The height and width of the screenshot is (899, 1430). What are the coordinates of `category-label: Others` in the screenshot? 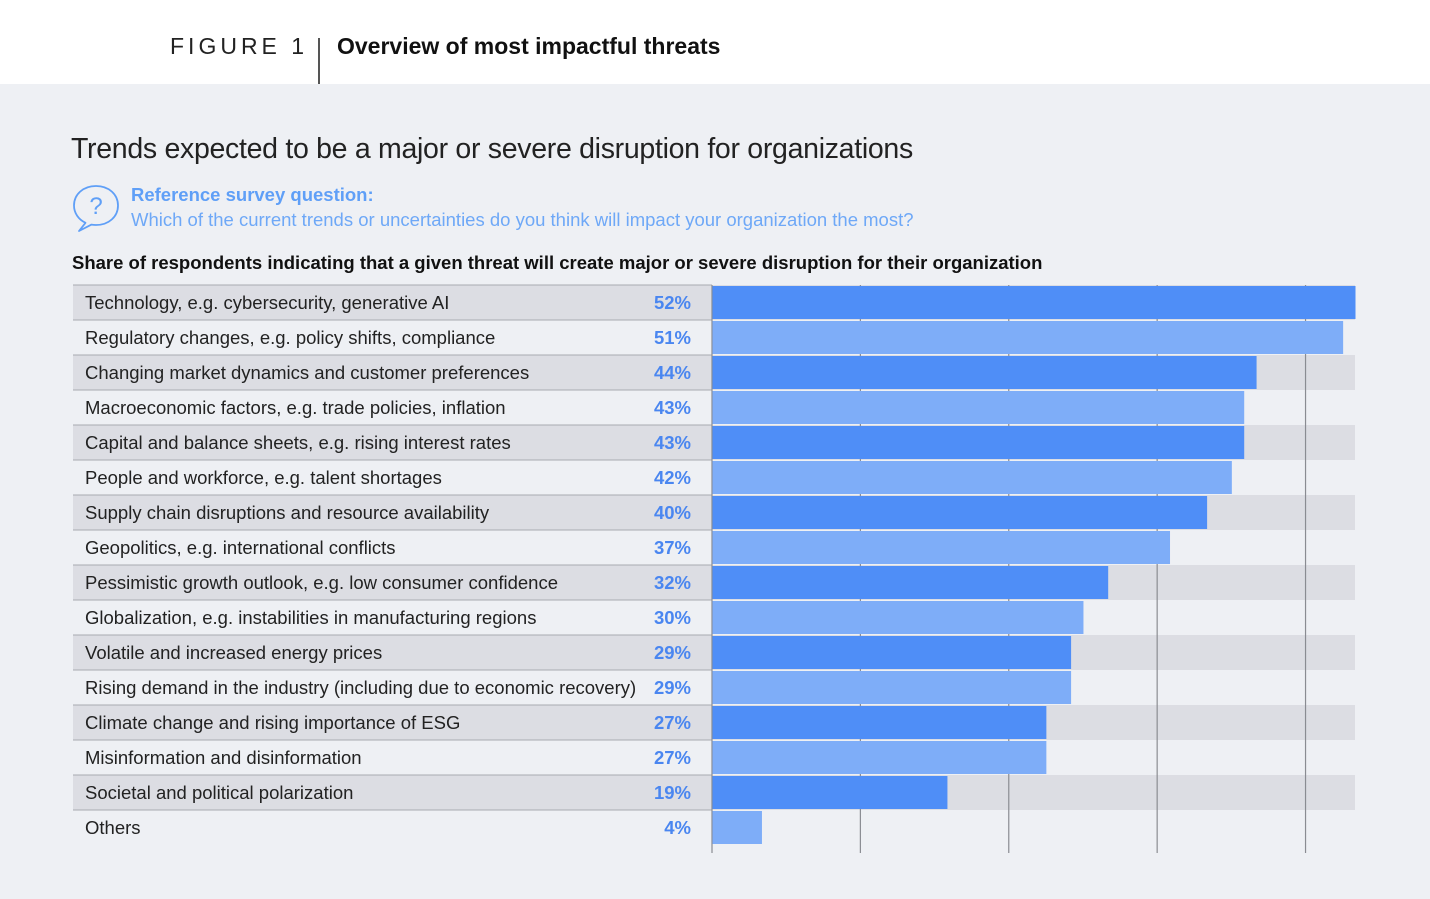 It's located at (113, 827).